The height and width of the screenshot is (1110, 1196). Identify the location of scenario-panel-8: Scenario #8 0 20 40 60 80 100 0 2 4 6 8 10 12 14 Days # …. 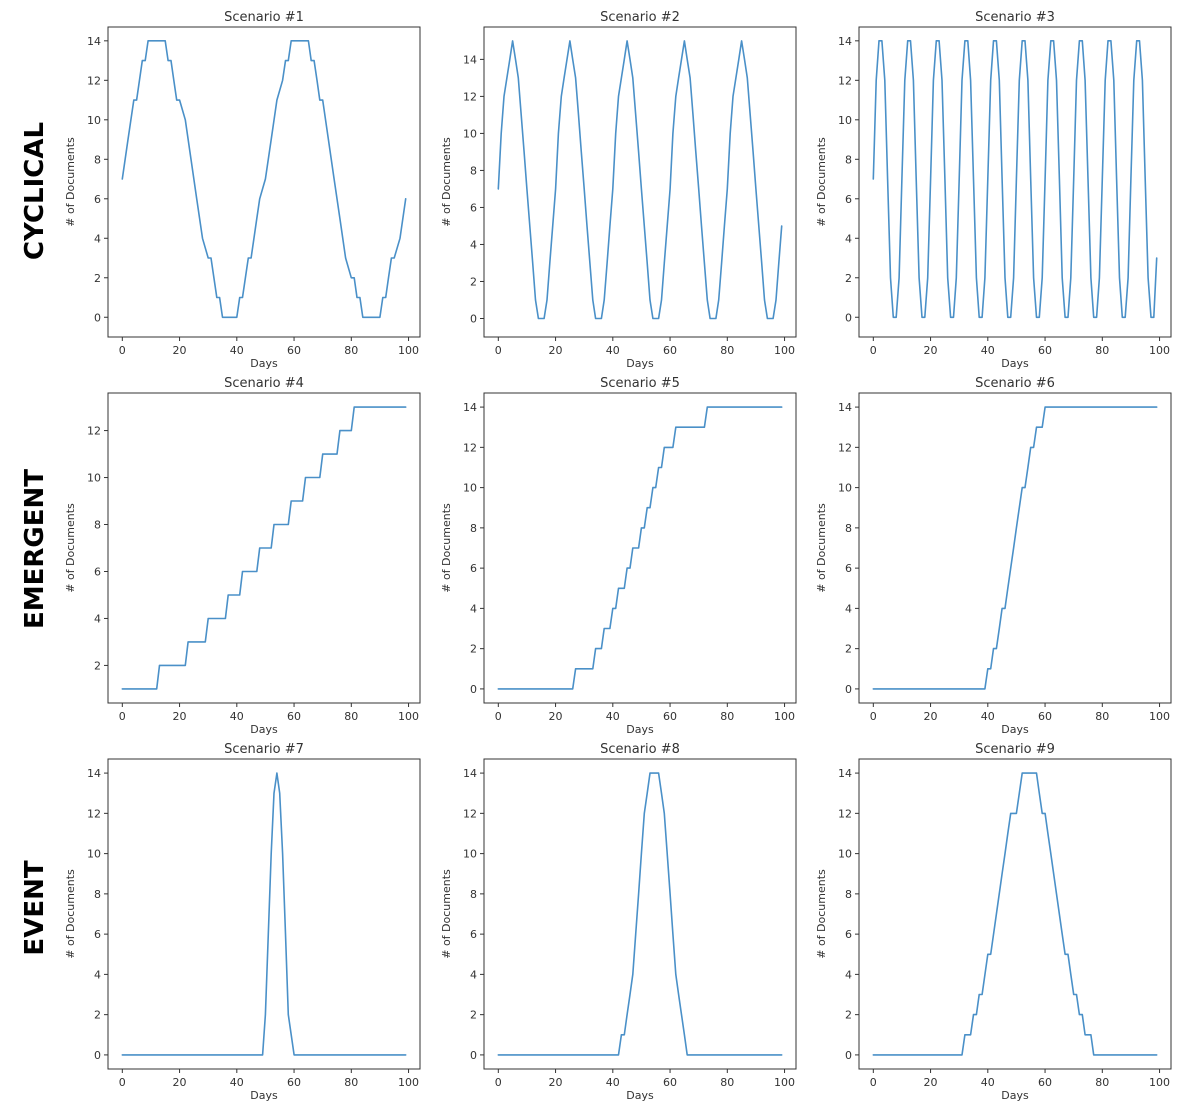
(618, 922).